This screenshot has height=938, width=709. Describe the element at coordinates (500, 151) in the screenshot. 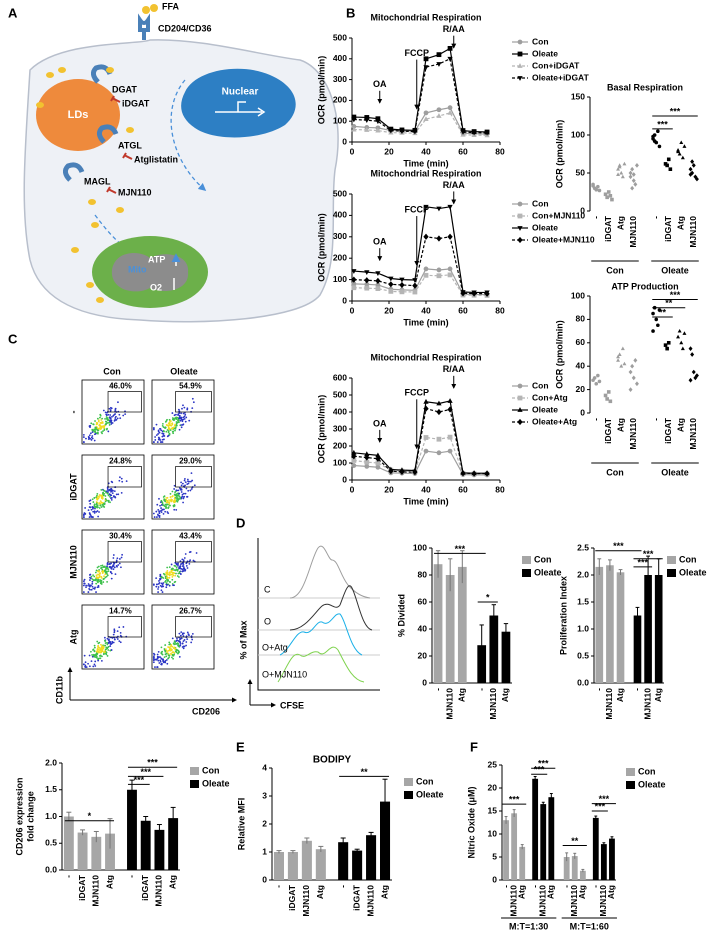

I see `x-tick-label: 80` at that location.